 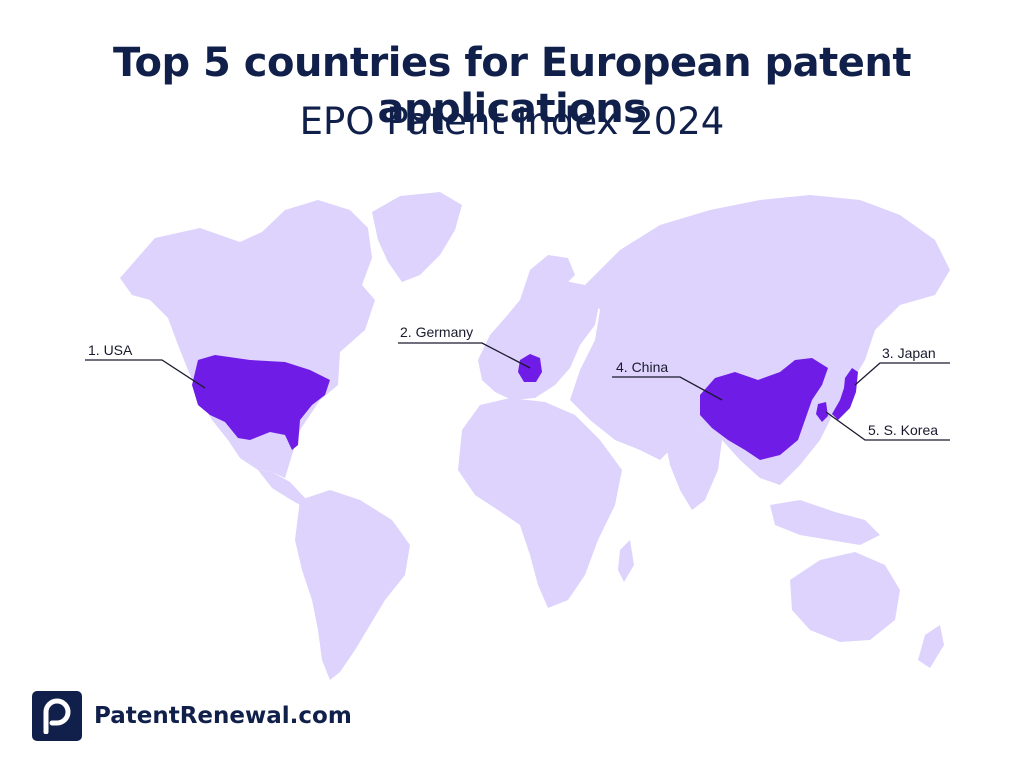 What do you see at coordinates (764, 409) in the screenshot?
I see `country-china` at bounding box center [764, 409].